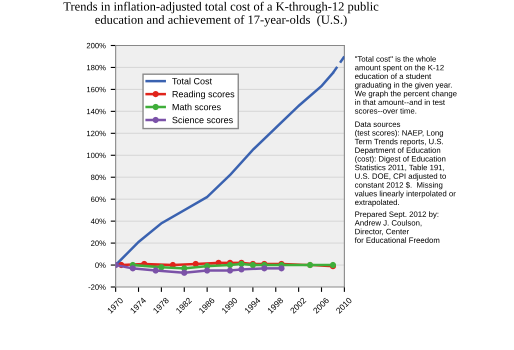 This screenshot has height=350, width=514. I want to click on chart-title: Trends in inflation-adjusted total cost of a K-through-12 public education and achievement of 17-year-olds (U.S.), so click(221, 14).